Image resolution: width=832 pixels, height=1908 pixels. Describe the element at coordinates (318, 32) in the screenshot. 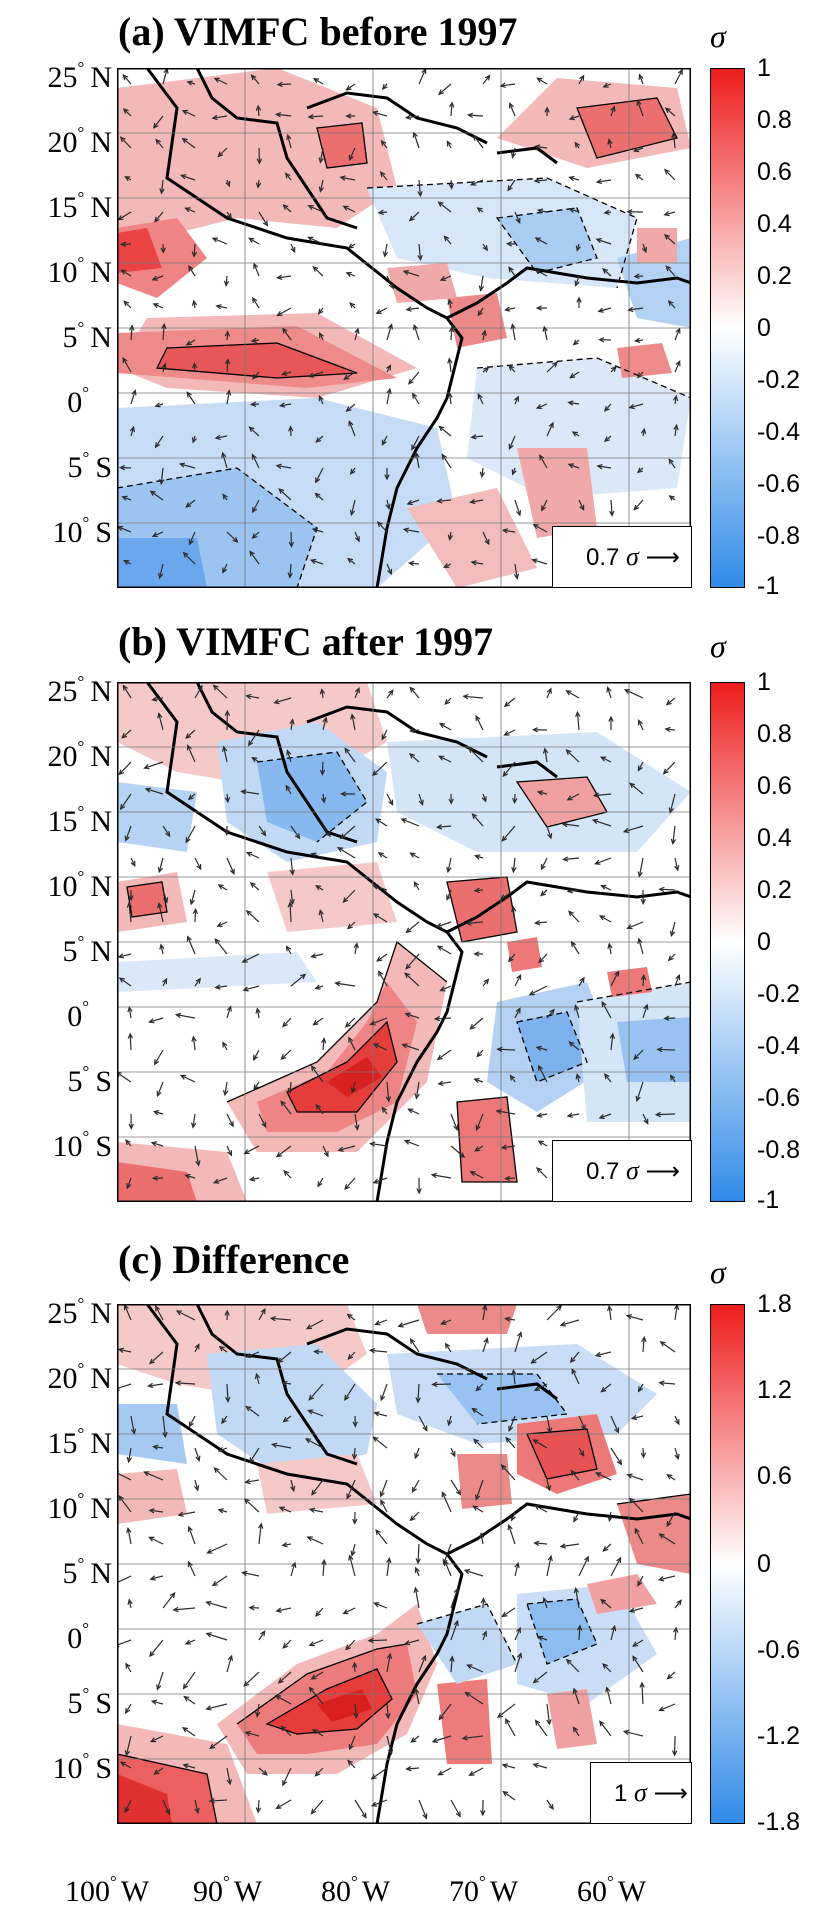

I see `panel-title: (a) VIMFC before 1997` at that location.